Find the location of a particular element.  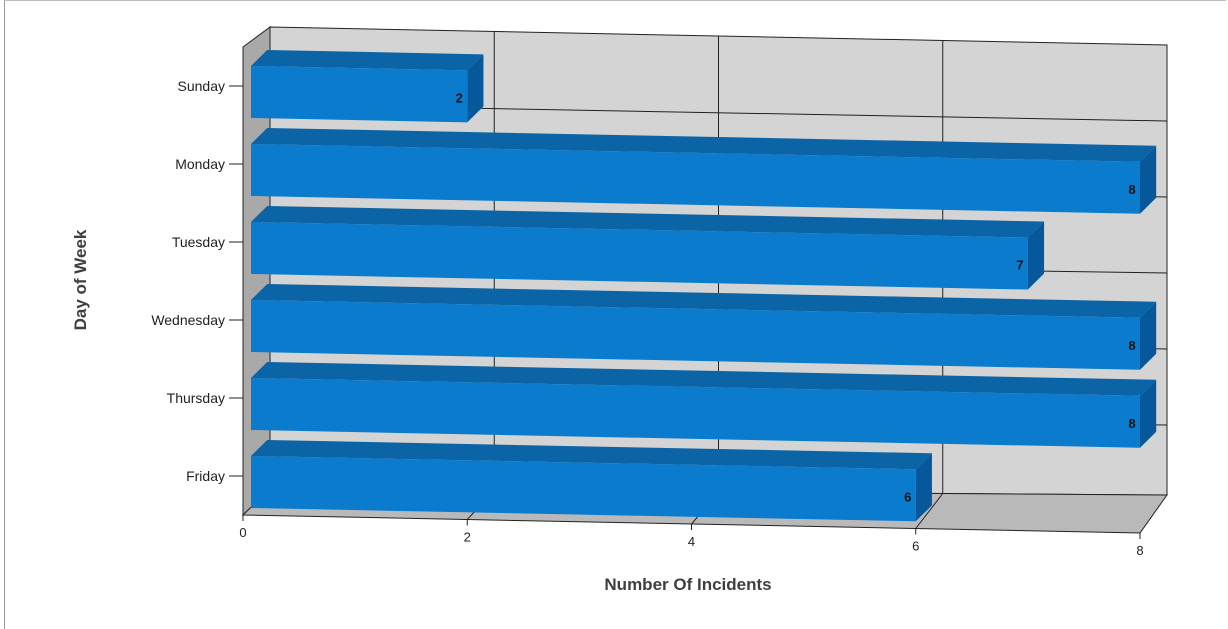

x-tick-label: 4 is located at coordinates (691, 541).